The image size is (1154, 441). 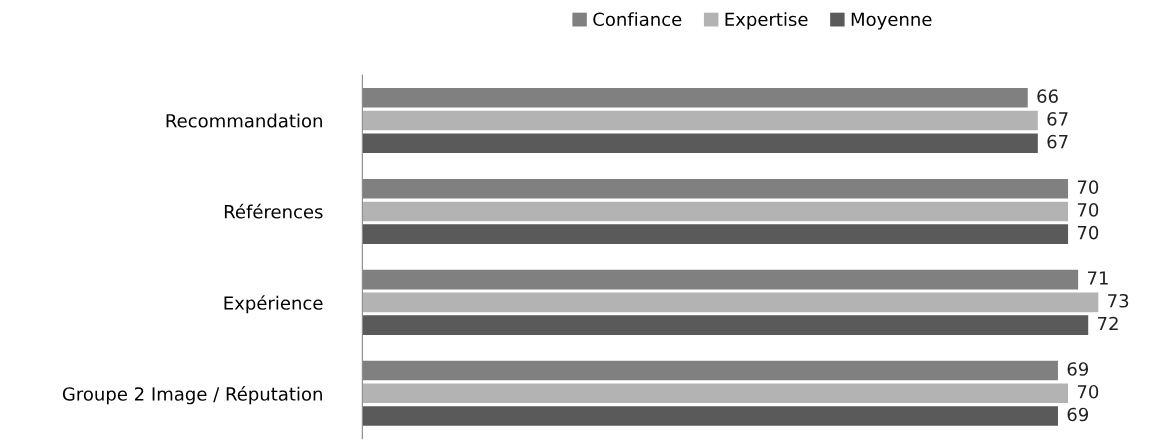 What do you see at coordinates (1097, 278) in the screenshot?
I see `data-label: 71` at bounding box center [1097, 278].